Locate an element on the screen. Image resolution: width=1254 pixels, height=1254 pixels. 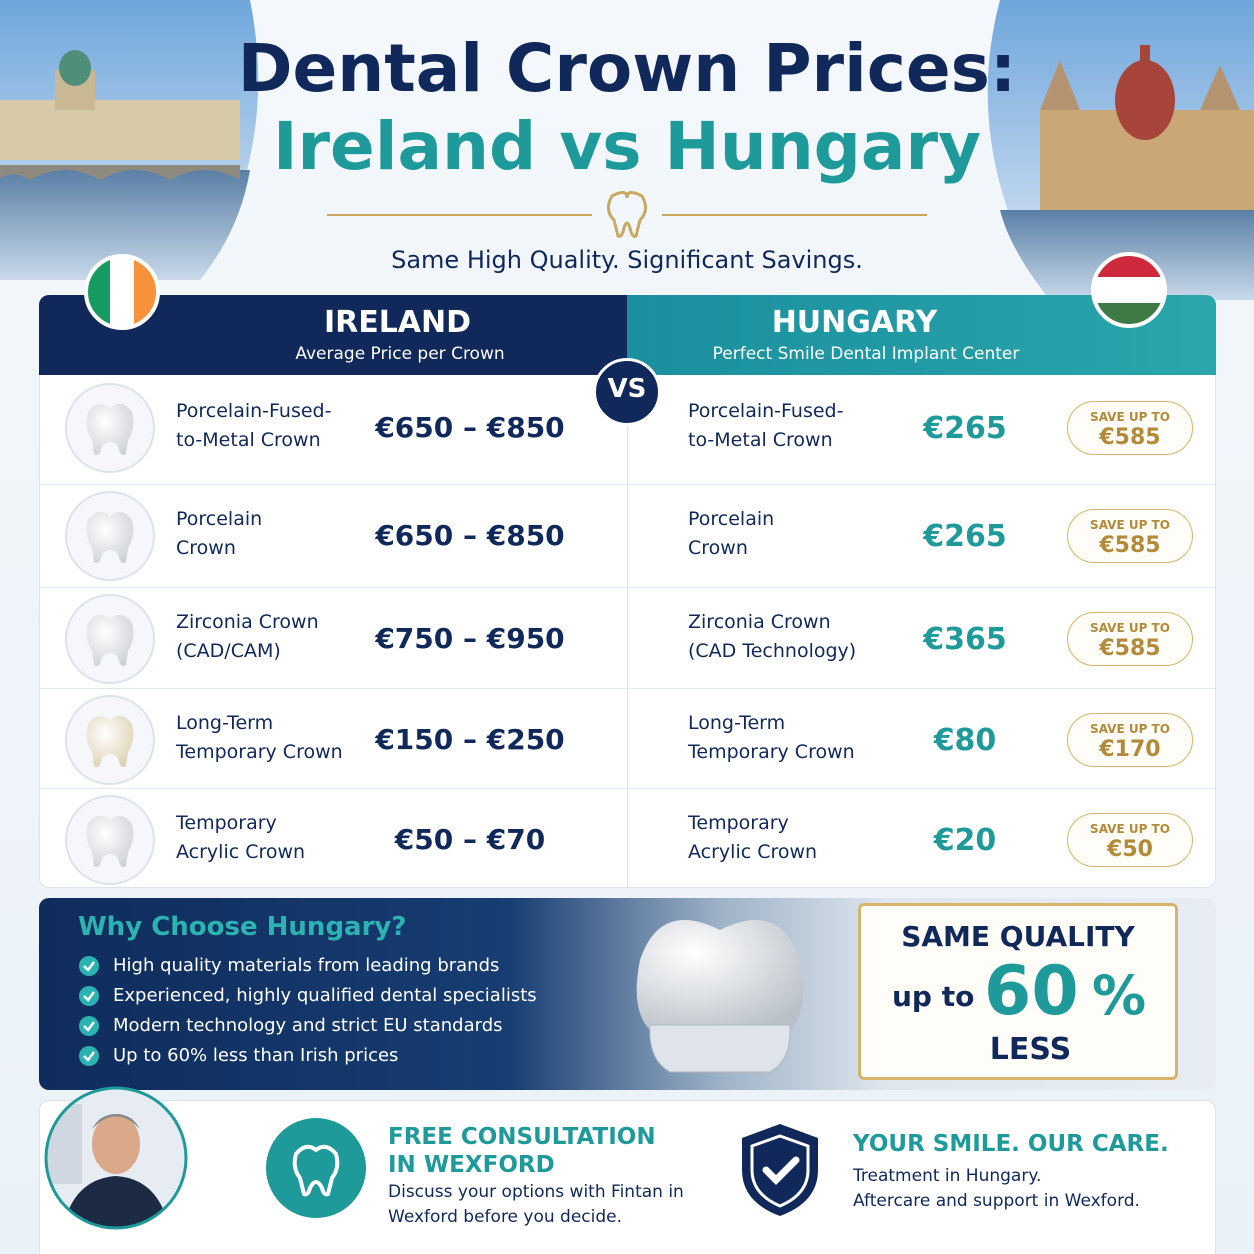
hungary-crown-label: Porcelain-Fused- is located at coordinates (766, 411).